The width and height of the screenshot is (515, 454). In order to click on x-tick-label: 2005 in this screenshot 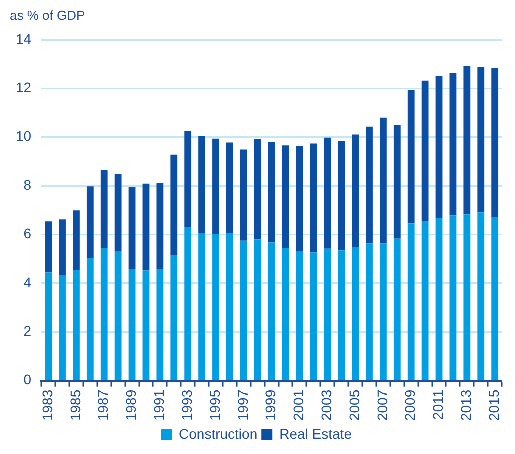, I will do `click(354, 406)`.